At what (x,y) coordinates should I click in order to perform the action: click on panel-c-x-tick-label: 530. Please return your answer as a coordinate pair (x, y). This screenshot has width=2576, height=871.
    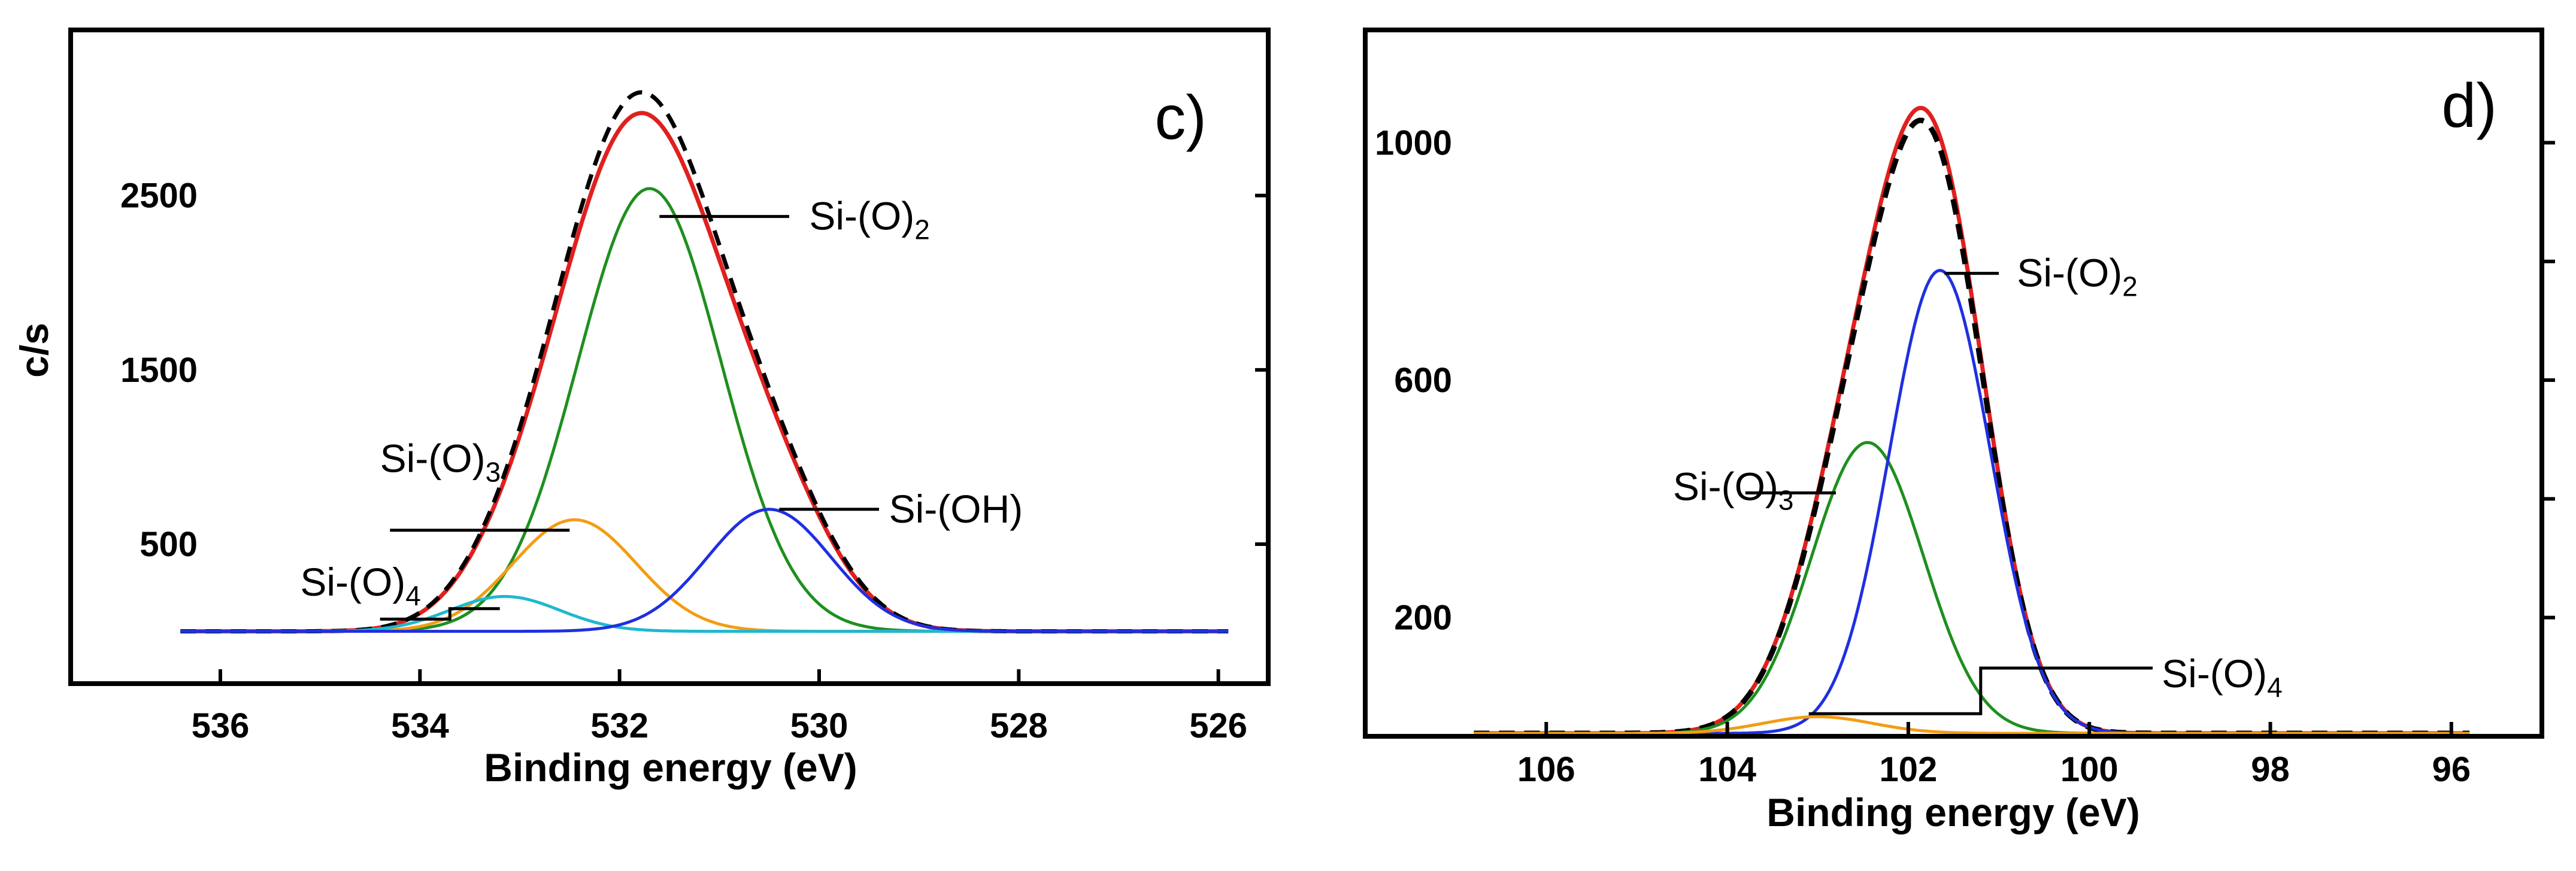
    Looking at the image, I should click on (819, 725).